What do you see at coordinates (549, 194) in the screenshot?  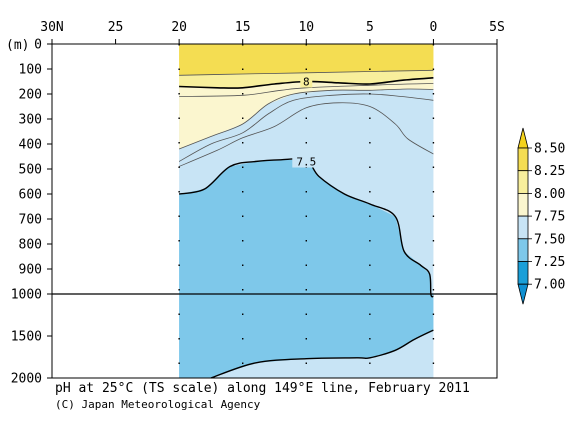 I see `colorbar-label: 8.00` at bounding box center [549, 194].